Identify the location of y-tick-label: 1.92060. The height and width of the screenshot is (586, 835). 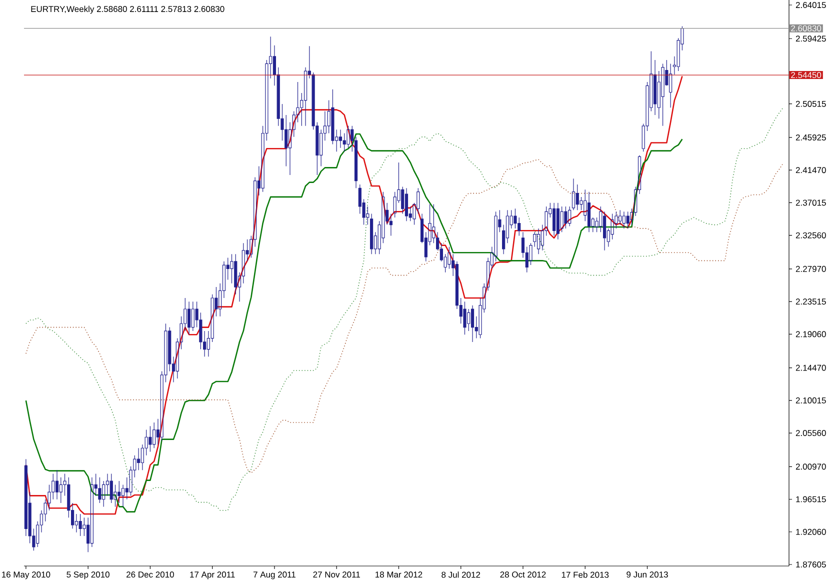
(811, 531).